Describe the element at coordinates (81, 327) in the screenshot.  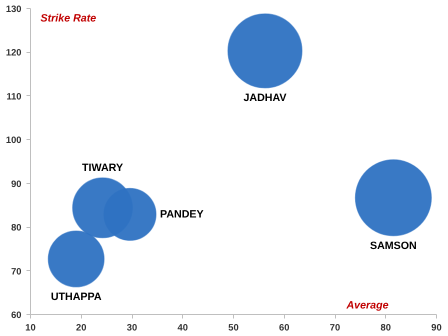
I see `x-tick-label: 20` at that location.